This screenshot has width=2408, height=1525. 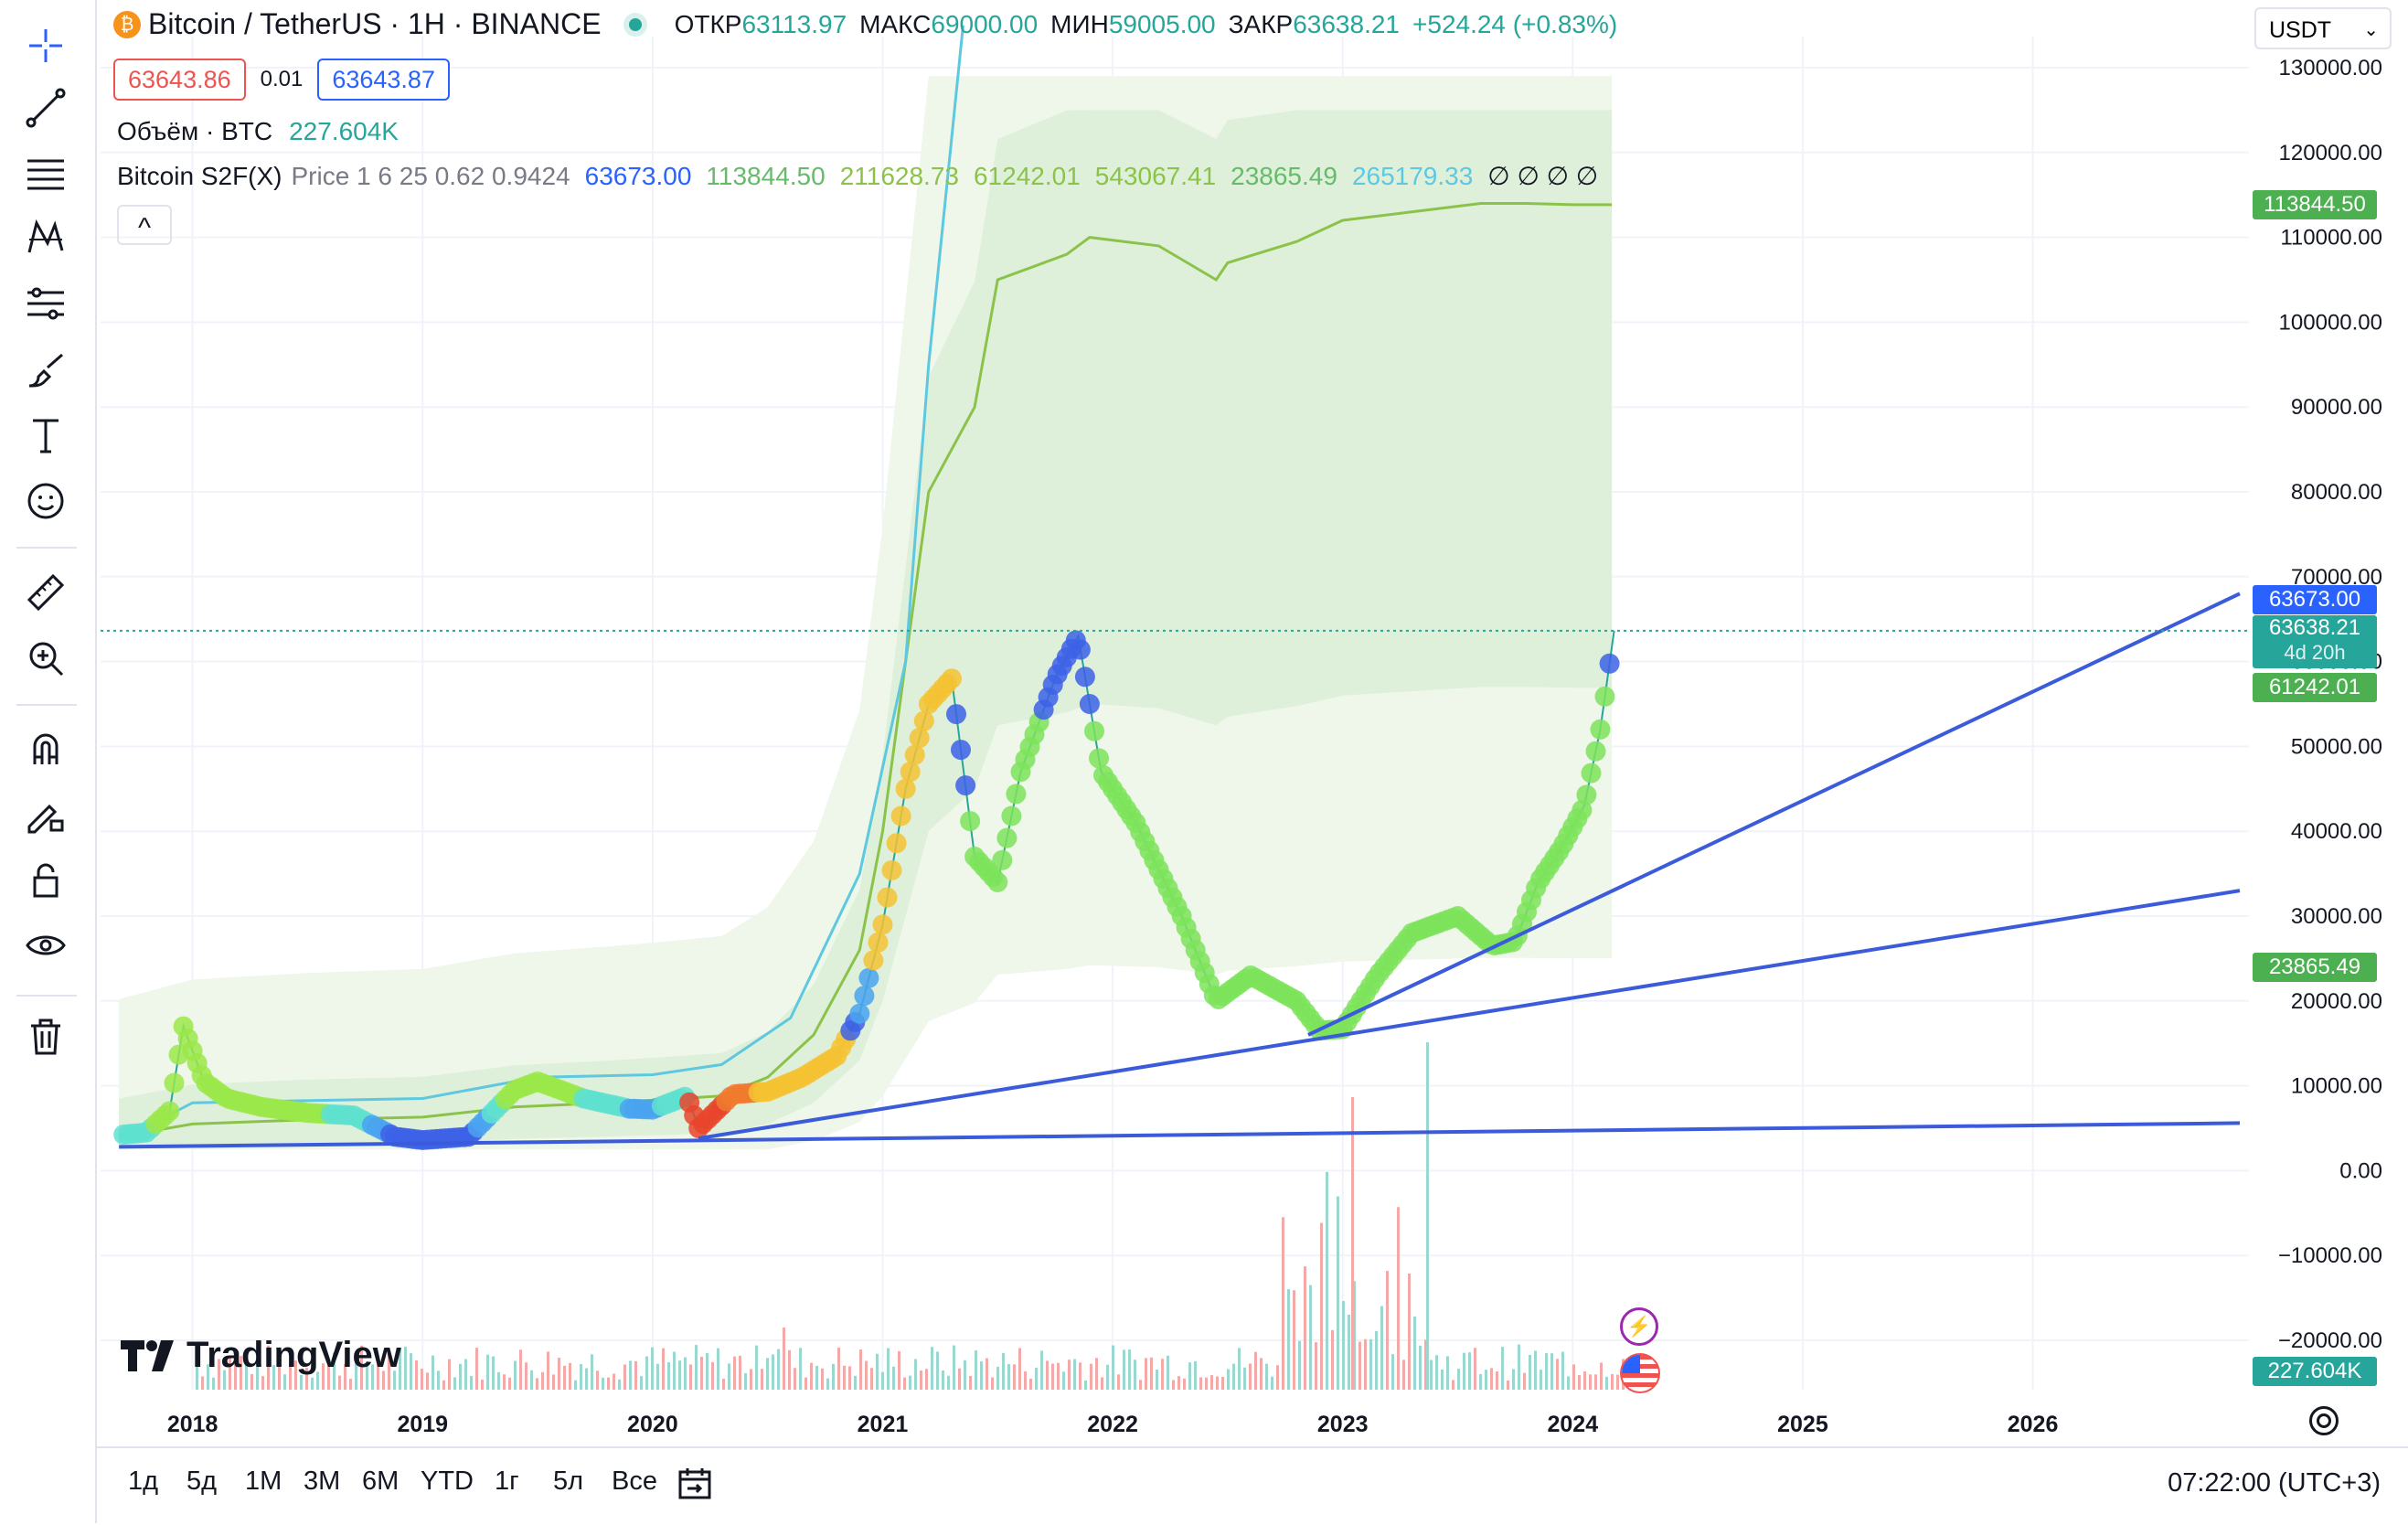 I want to click on indicator-value-2: 113844.50, so click(x=766, y=175).